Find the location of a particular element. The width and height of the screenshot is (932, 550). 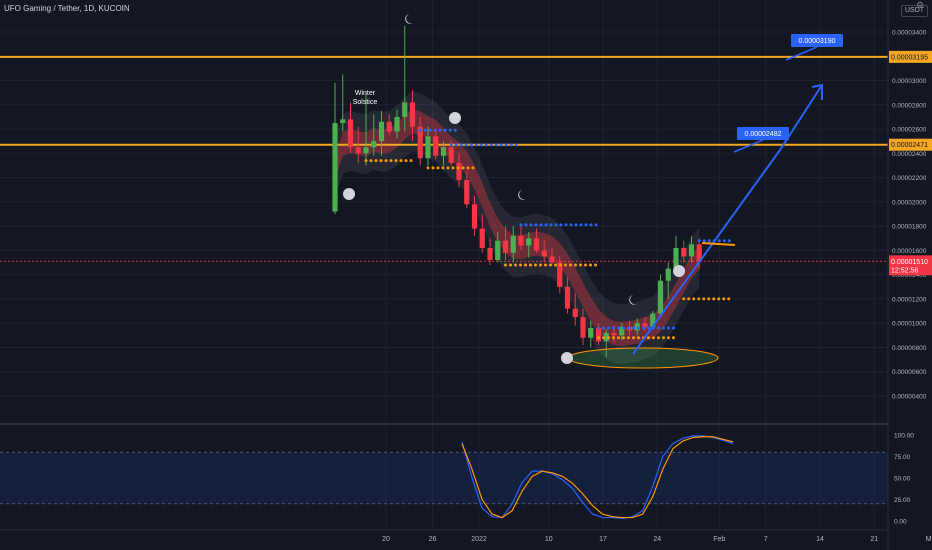

price-tick-label: 0.00002400 is located at coordinates (909, 154).